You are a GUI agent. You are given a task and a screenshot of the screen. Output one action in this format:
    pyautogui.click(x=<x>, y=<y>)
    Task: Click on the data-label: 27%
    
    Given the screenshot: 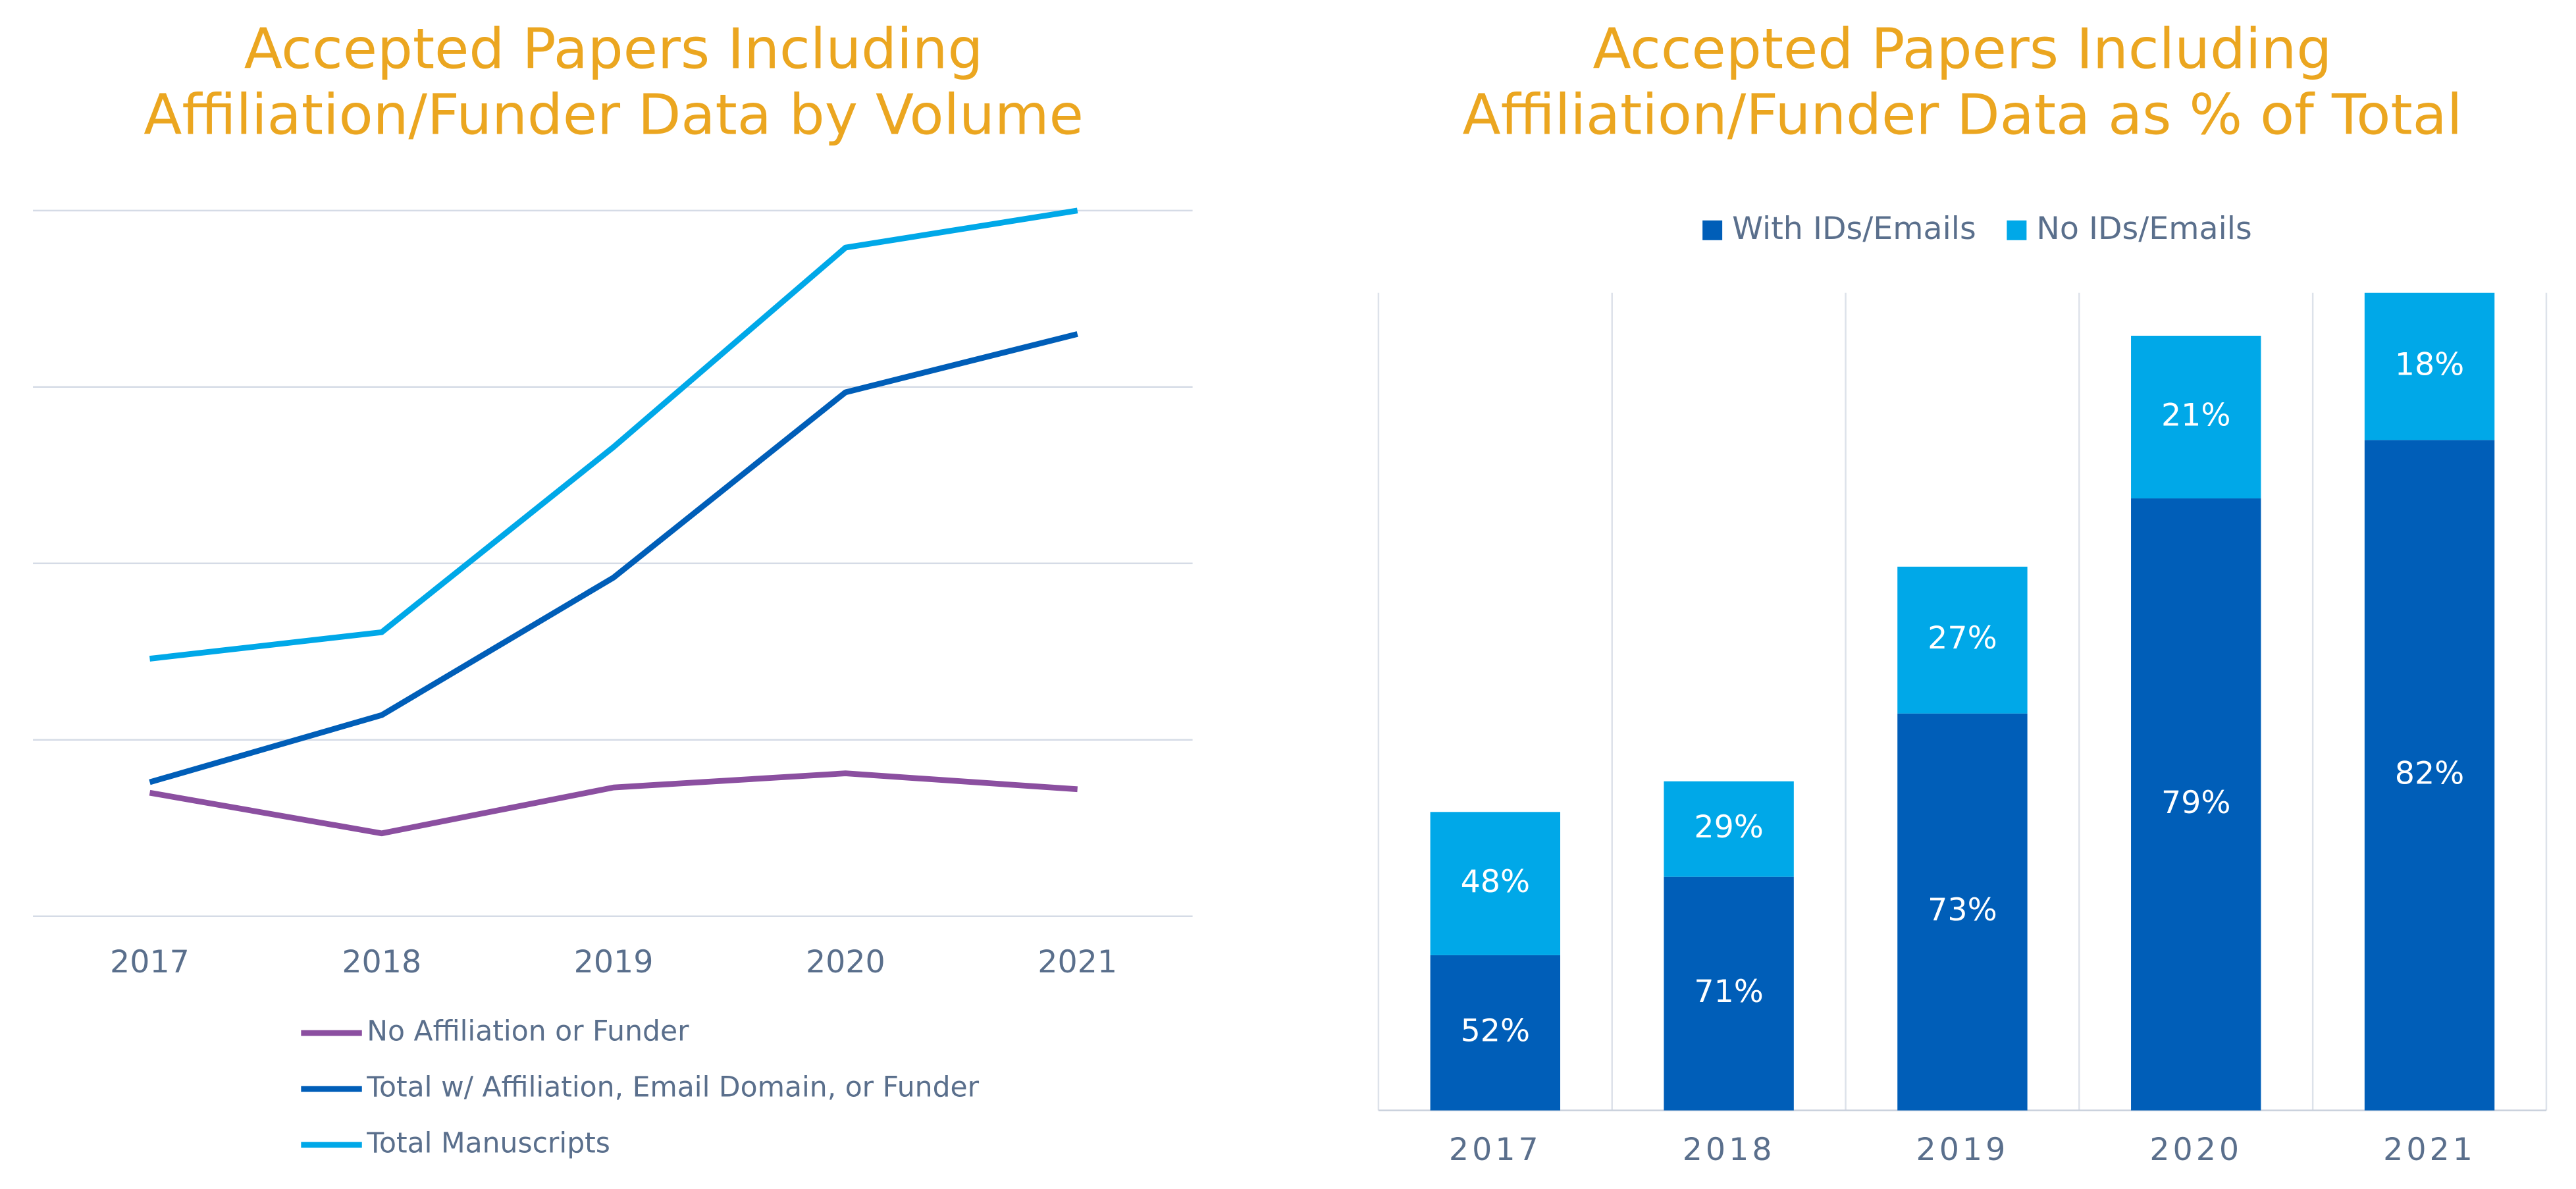 What is the action you would take?
    pyautogui.click(x=1962, y=638)
    